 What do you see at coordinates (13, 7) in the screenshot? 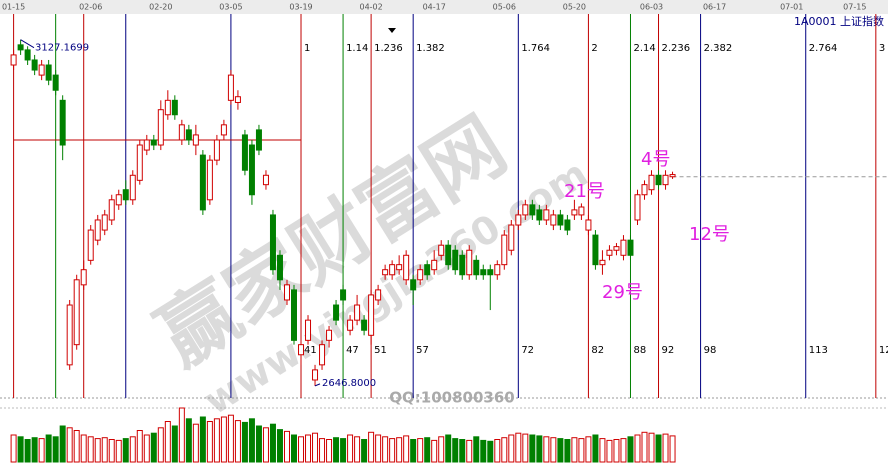
I see `date-label: 01-15` at bounding box center [13, 7].